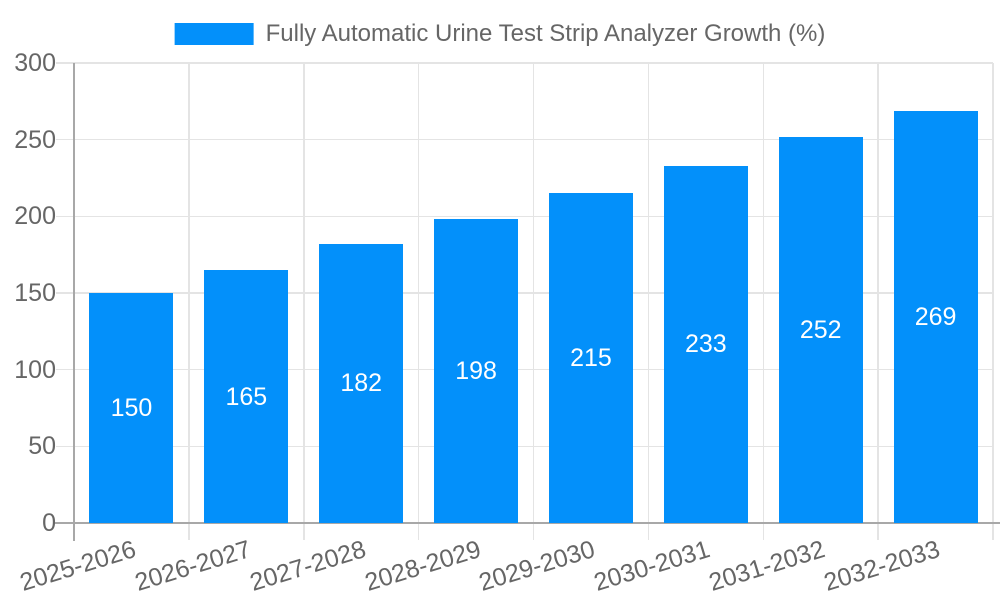  I want to click on y-axis-tick-label: 200, so click(35, 216).